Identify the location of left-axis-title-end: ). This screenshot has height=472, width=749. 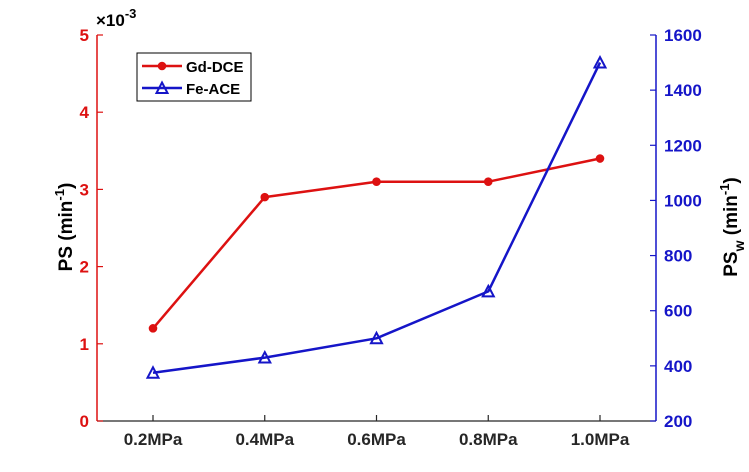
(66, 186).